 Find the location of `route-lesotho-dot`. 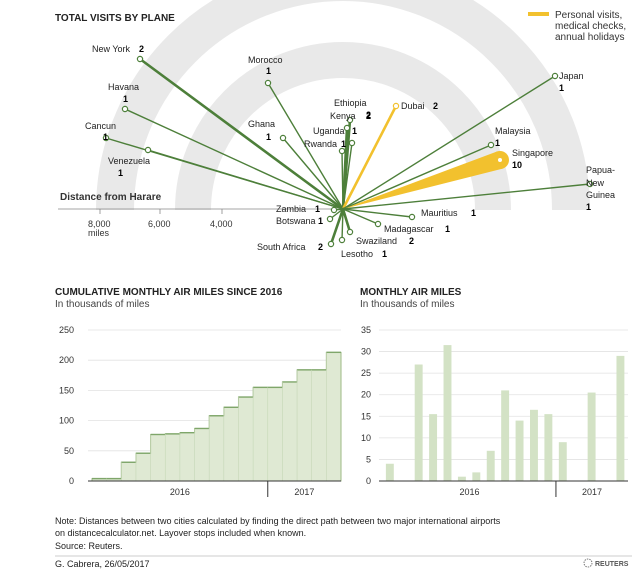

route-lesotho-dot is located at coordinates (342, 240).